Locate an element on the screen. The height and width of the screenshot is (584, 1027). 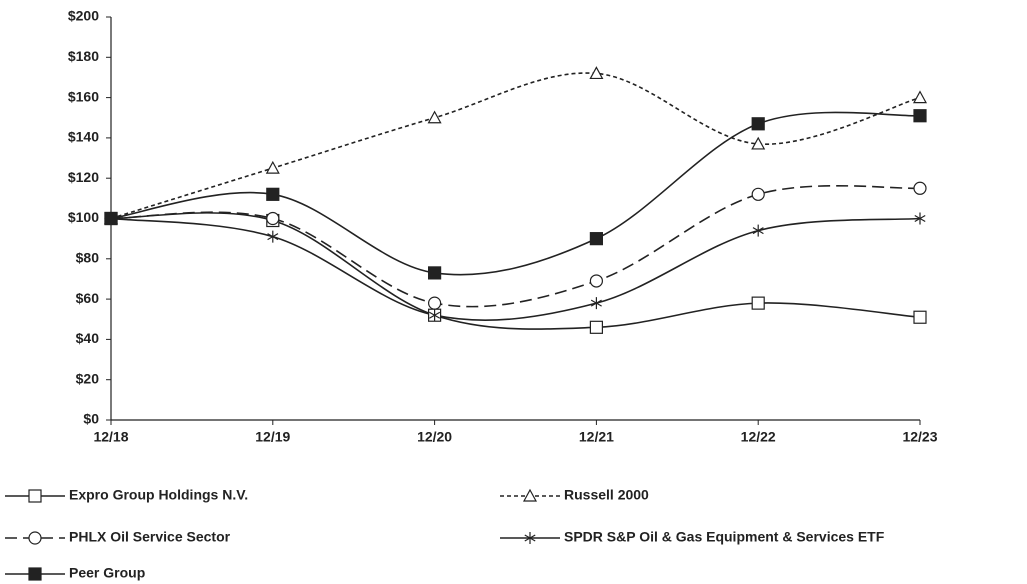
x-tick-label: 12/18 is located at coordinates (110, 437).